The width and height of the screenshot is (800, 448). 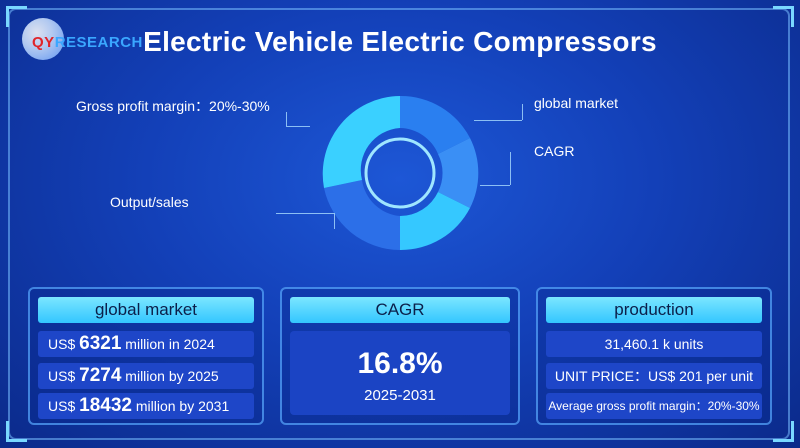 I want to click on cagr-period: 2025-2031, so click(x=400, y=395).